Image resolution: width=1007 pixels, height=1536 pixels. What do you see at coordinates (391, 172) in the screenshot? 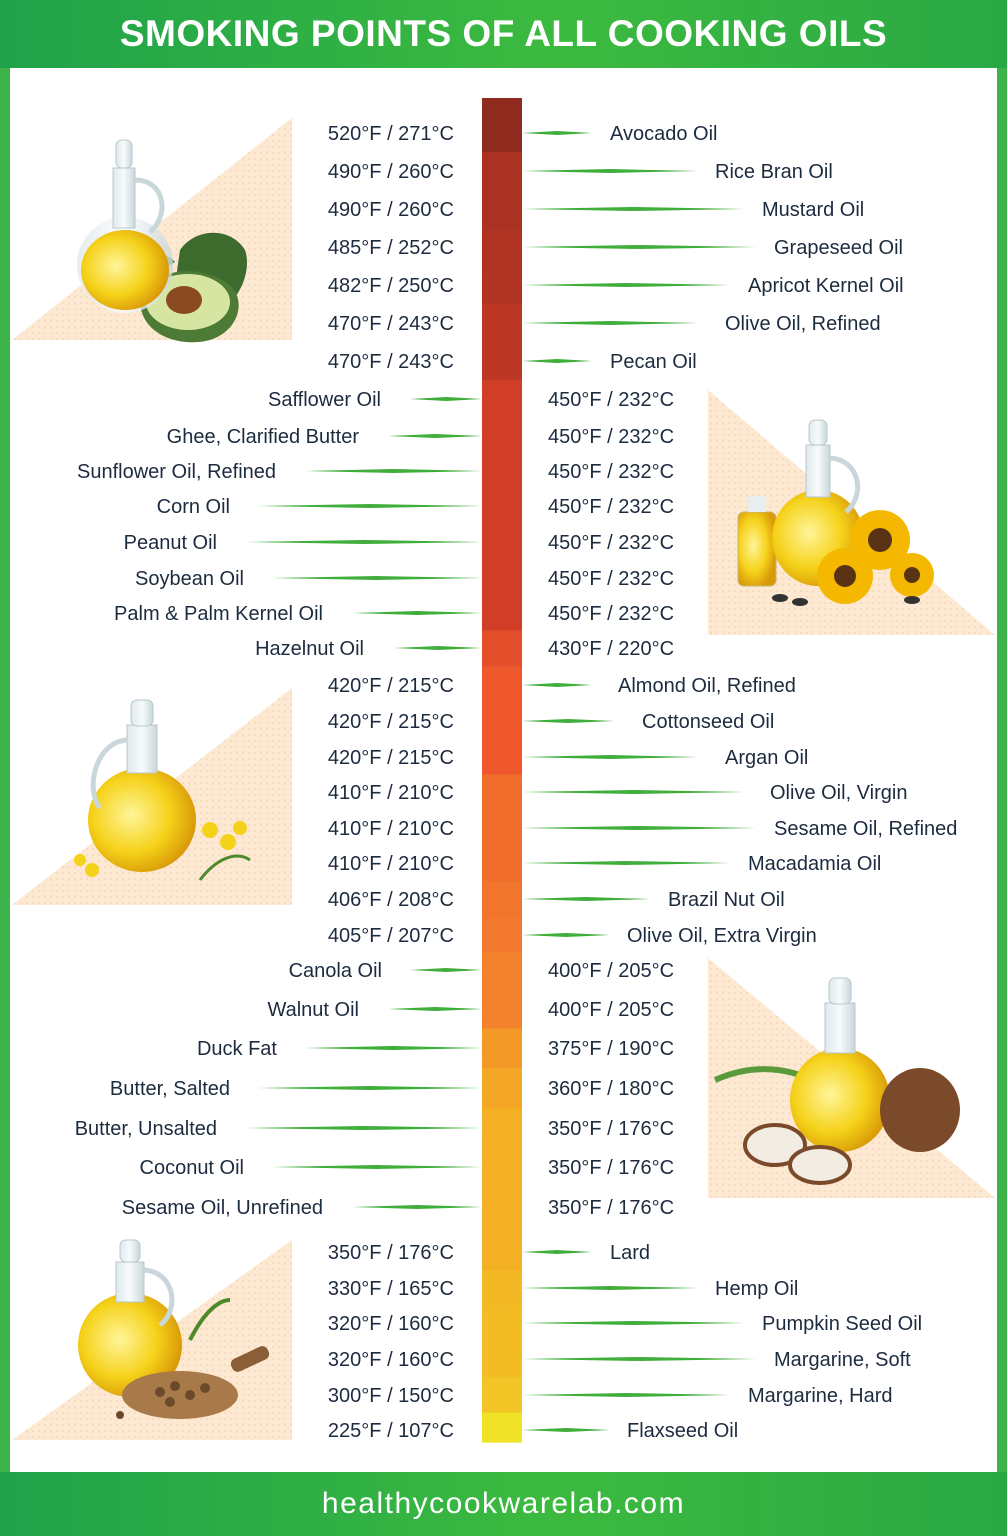
I see `smoke-point-label: 490°F / 260°C` at bounding box center [391, 172].